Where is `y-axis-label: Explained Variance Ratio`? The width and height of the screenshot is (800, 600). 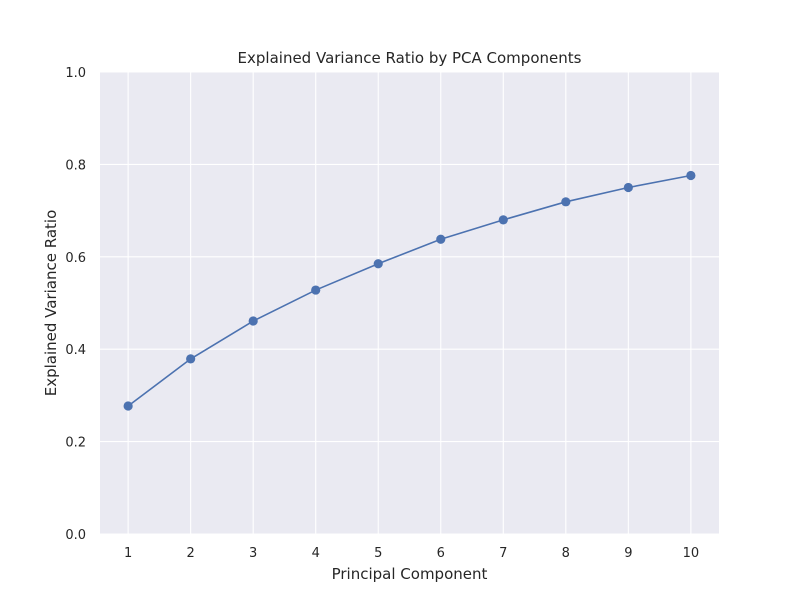 y-axis-label: Explained Variance Ratio is located at coordinates (51, 303).